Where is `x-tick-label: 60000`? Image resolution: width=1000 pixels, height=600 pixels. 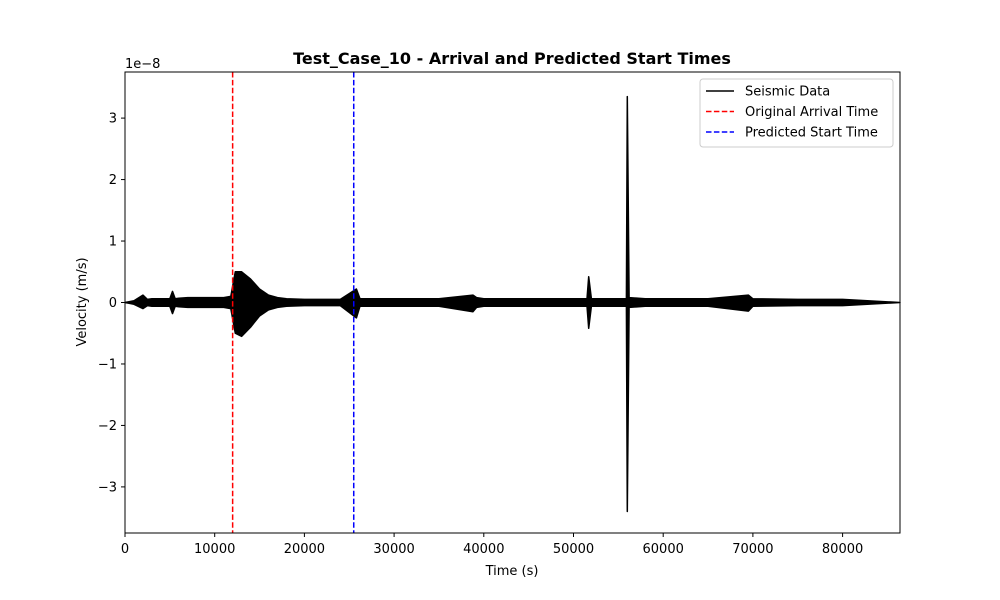 x-tick-label: 60000 is located at coordinates (663, 549).